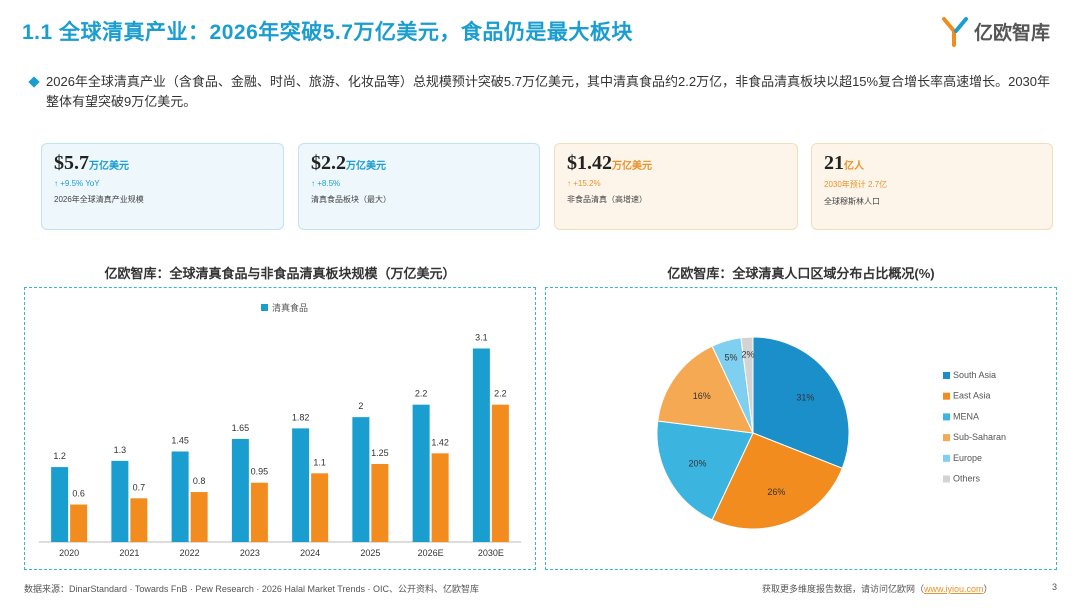 The image size is (1080, 608). What do you see at coordinates (440, 442) in the screenshot?
I see `bar-value-label: 1.42` at bounding box center [440, 442].